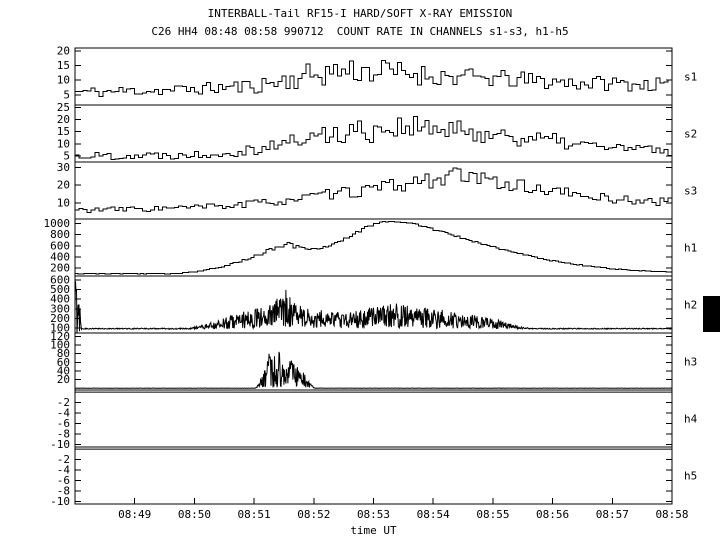  I want to click on panel-border-h1, so click(373, 247).